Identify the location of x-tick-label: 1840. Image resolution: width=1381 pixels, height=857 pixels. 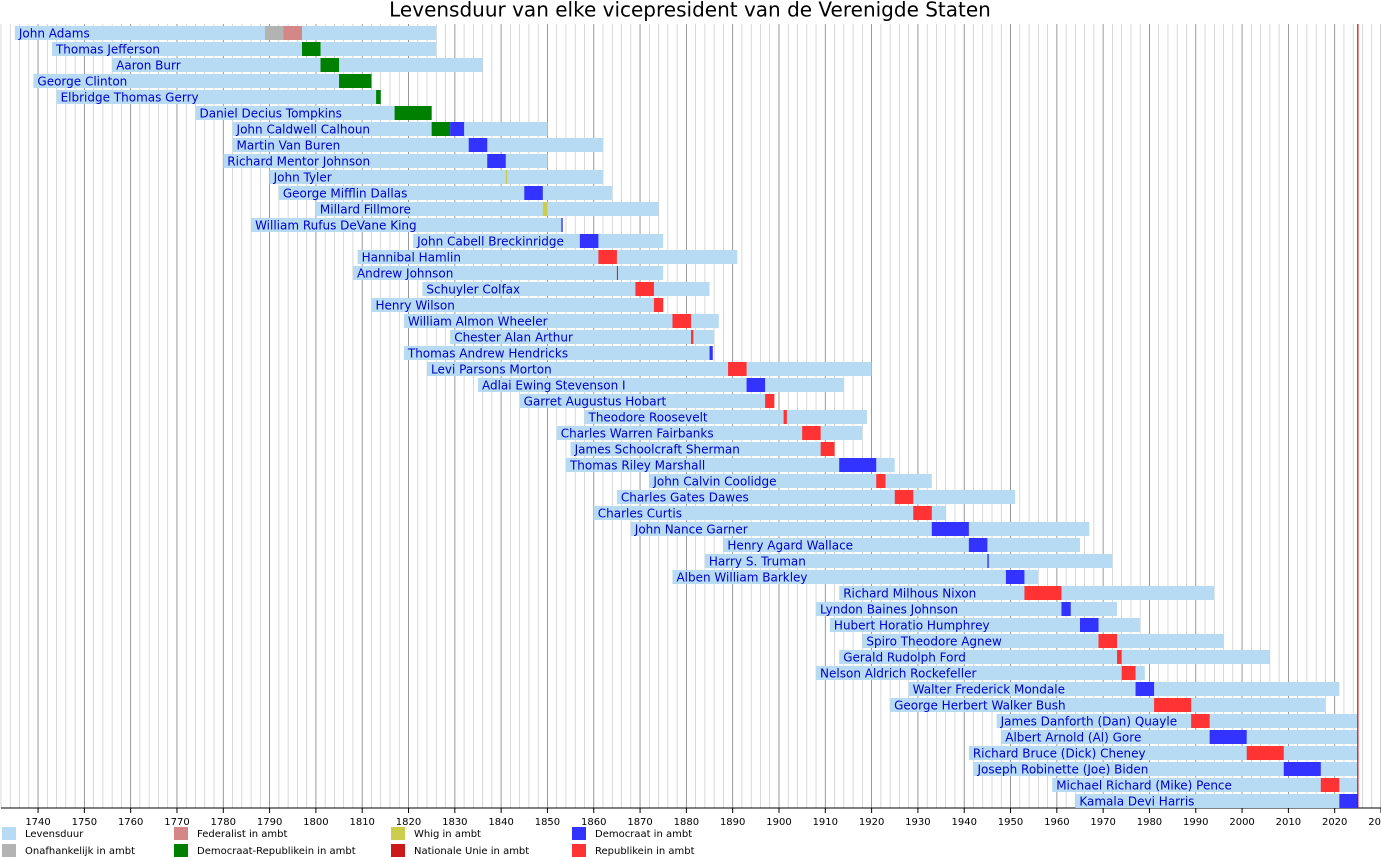
(500, 822).